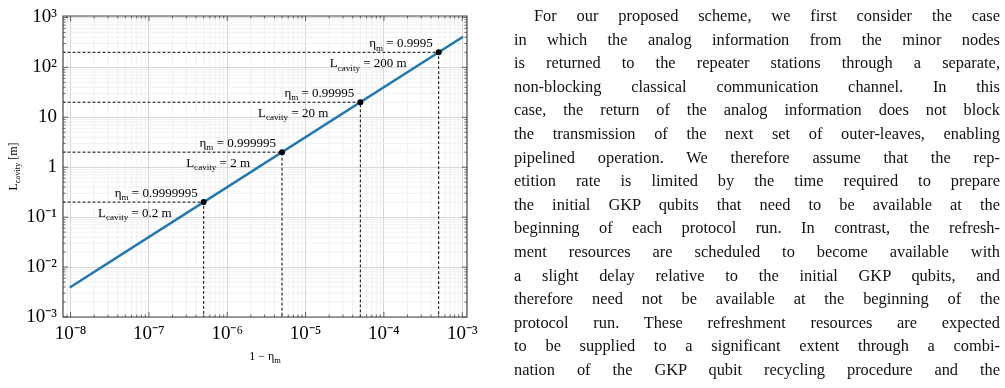 The width and height of the screenshot is (1005, 388). Describe the element at coordinates (384, 333) in the screenshot. I see `x-tick-label: 10⁻⁴` at that location.